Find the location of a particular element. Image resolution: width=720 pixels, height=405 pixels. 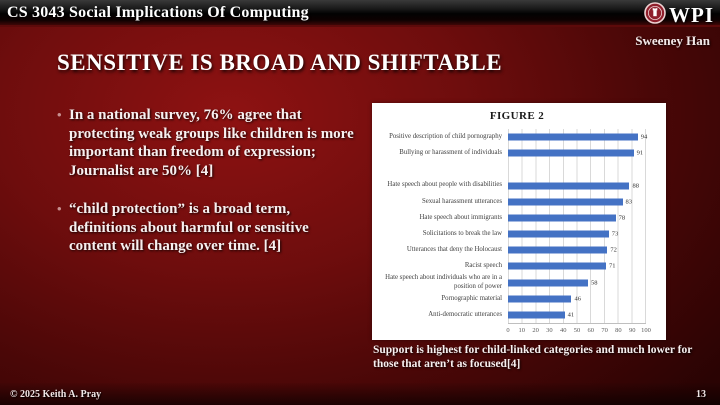

chart-bar-track: 78 is located at coordinates (577, 218).